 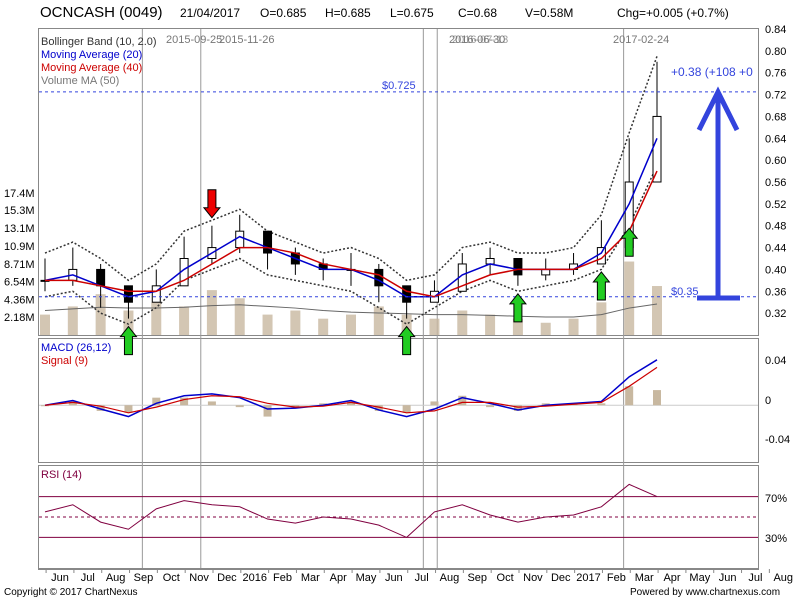 What do you see at coordinates (61, 475) in the screenshot?
I see `rsi-title: RSI (14)` at bounding box center [61, 475].